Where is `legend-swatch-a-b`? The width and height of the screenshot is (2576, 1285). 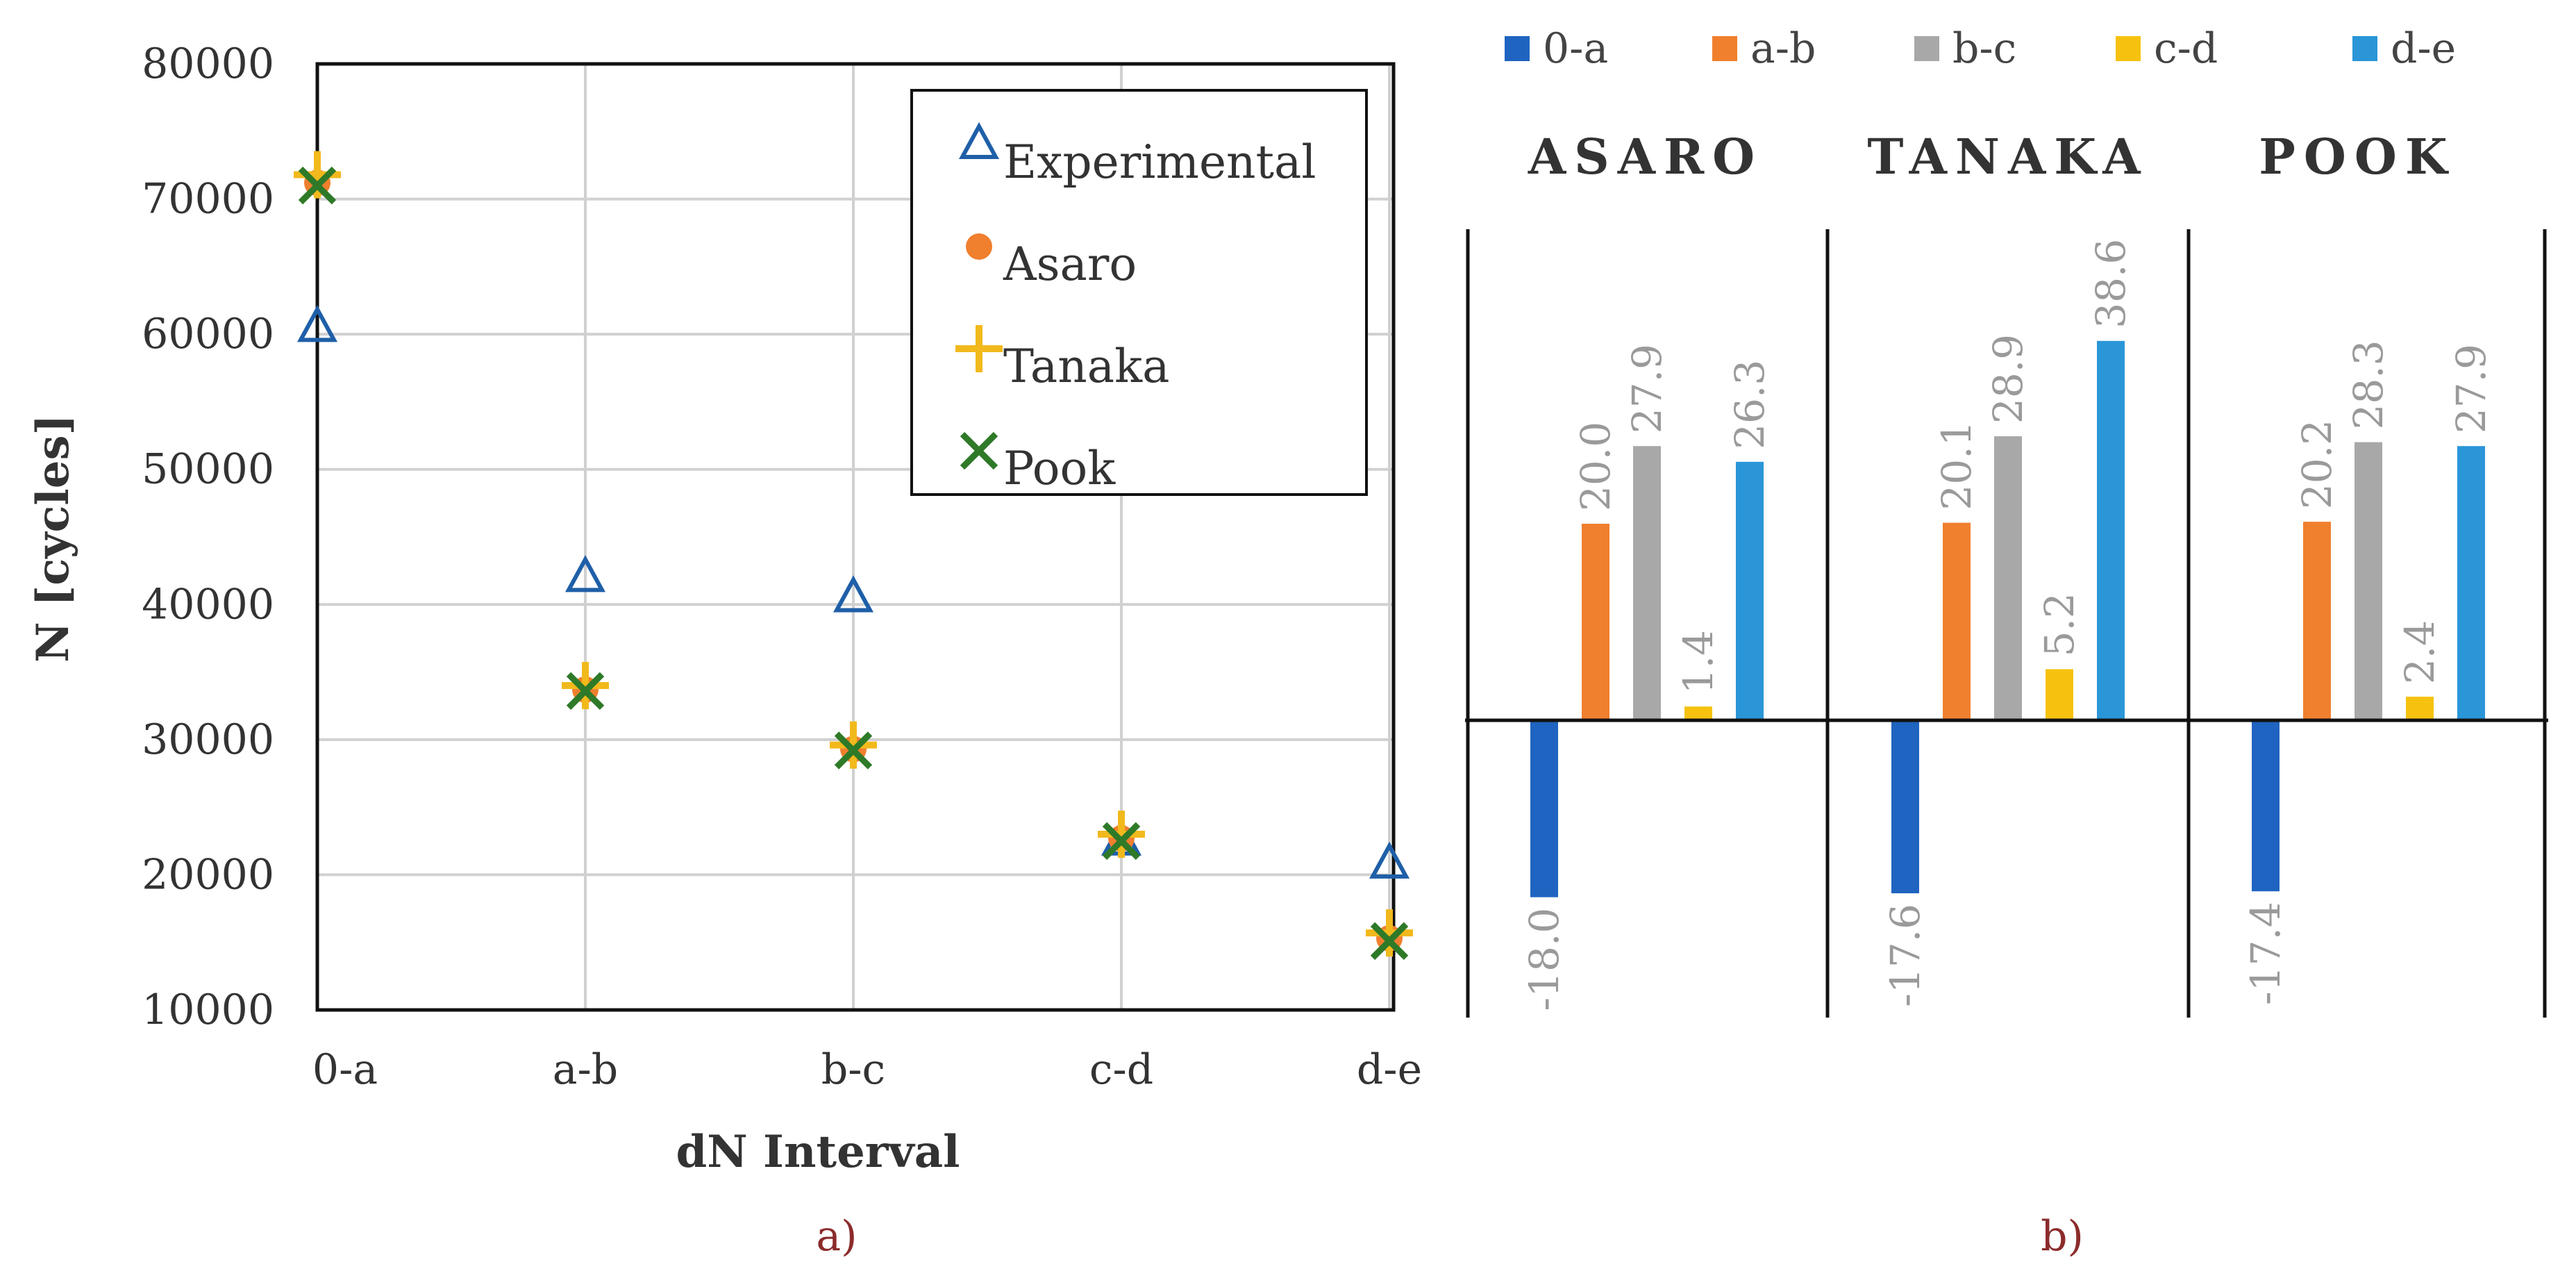
legend-swatch-a-b is located at coordinates (1724, 48).